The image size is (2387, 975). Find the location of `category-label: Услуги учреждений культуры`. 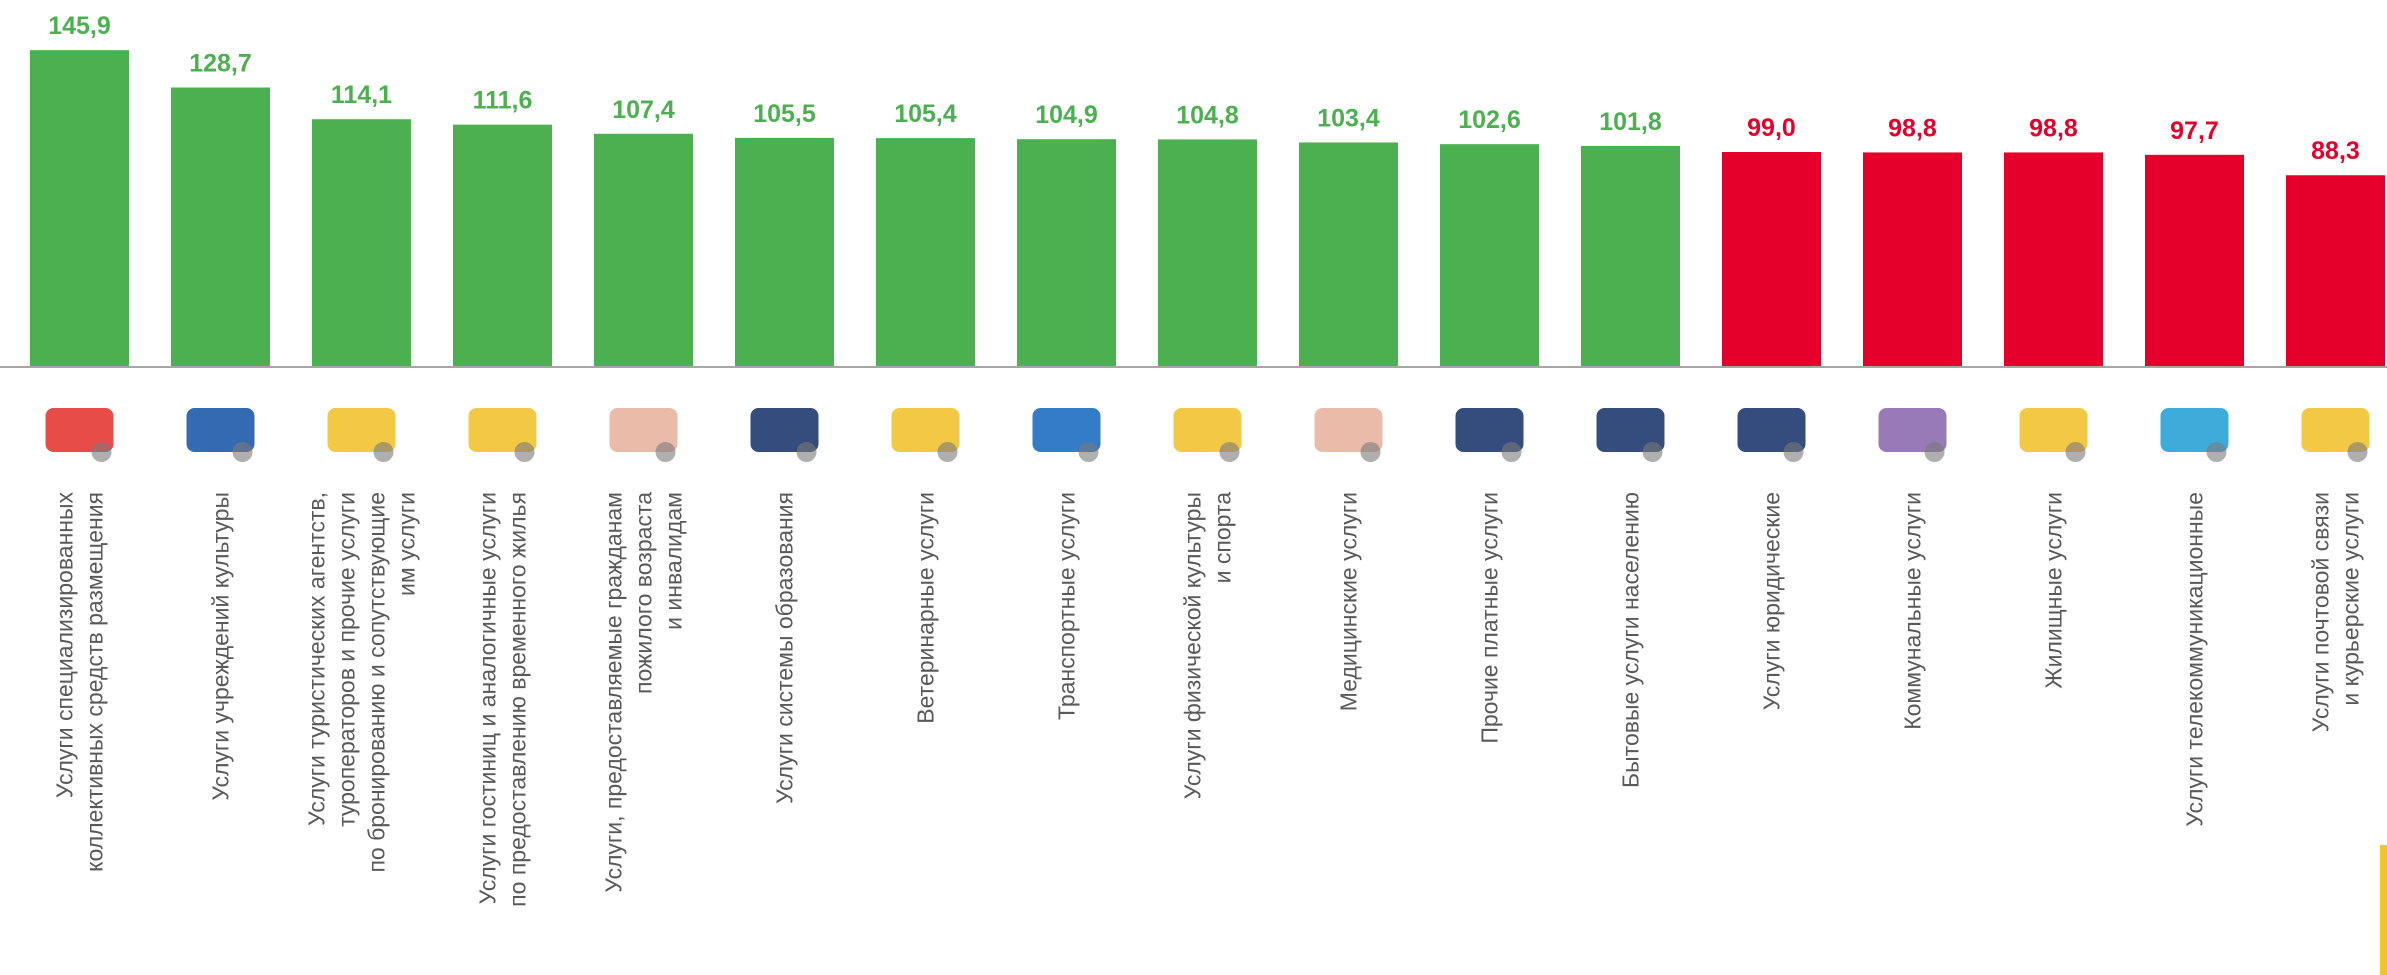

category-label: Услуги учреждений культуры is located at coordinates (221, 646).